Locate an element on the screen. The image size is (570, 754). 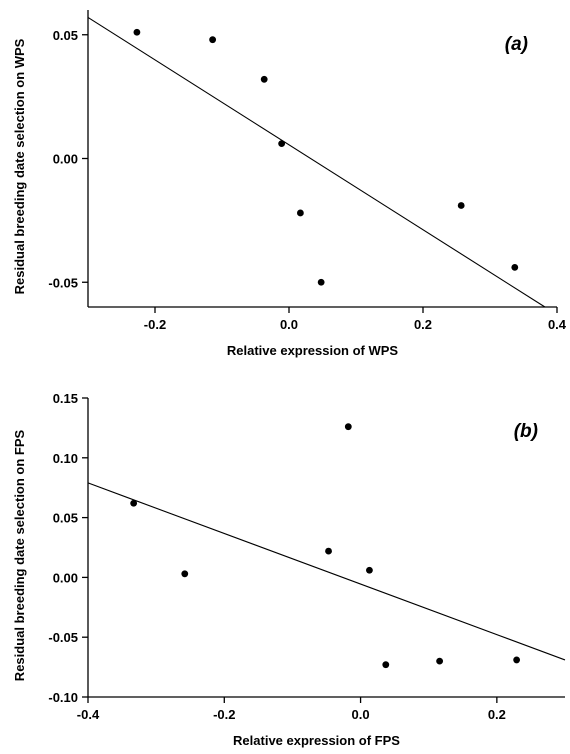
y-tick-label: -0.10 is located at coordinates (63, 697).